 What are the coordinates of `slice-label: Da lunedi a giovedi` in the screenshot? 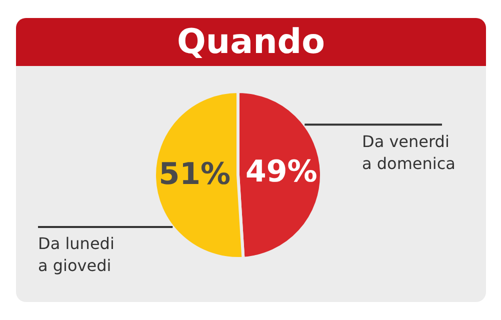 It's located at (76, 255).